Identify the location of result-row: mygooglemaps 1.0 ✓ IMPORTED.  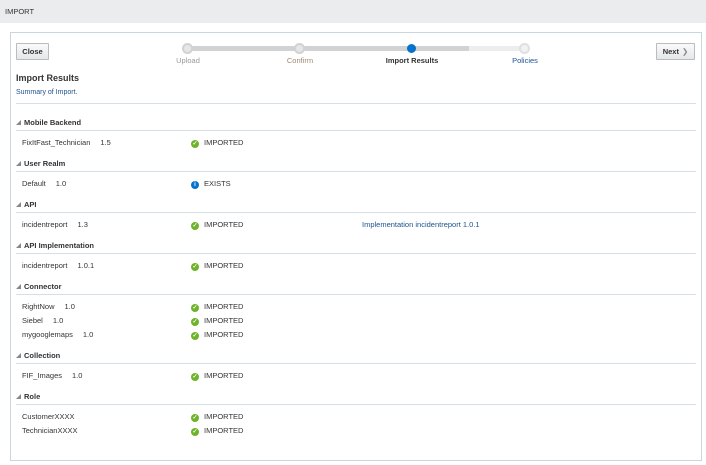
(356, 335).